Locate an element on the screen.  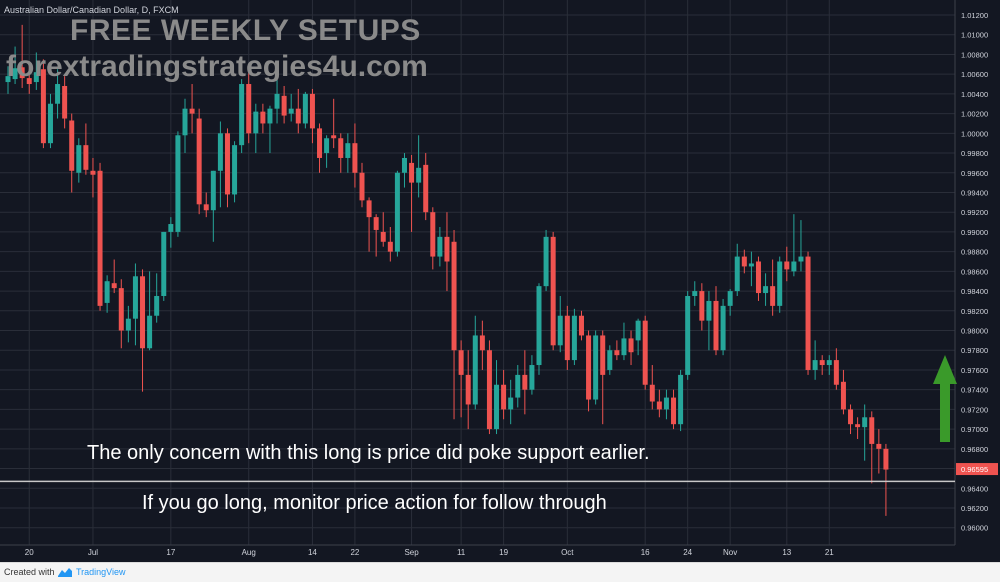
y-tick-label: 0.97800 is located at coordinates (974, 350).